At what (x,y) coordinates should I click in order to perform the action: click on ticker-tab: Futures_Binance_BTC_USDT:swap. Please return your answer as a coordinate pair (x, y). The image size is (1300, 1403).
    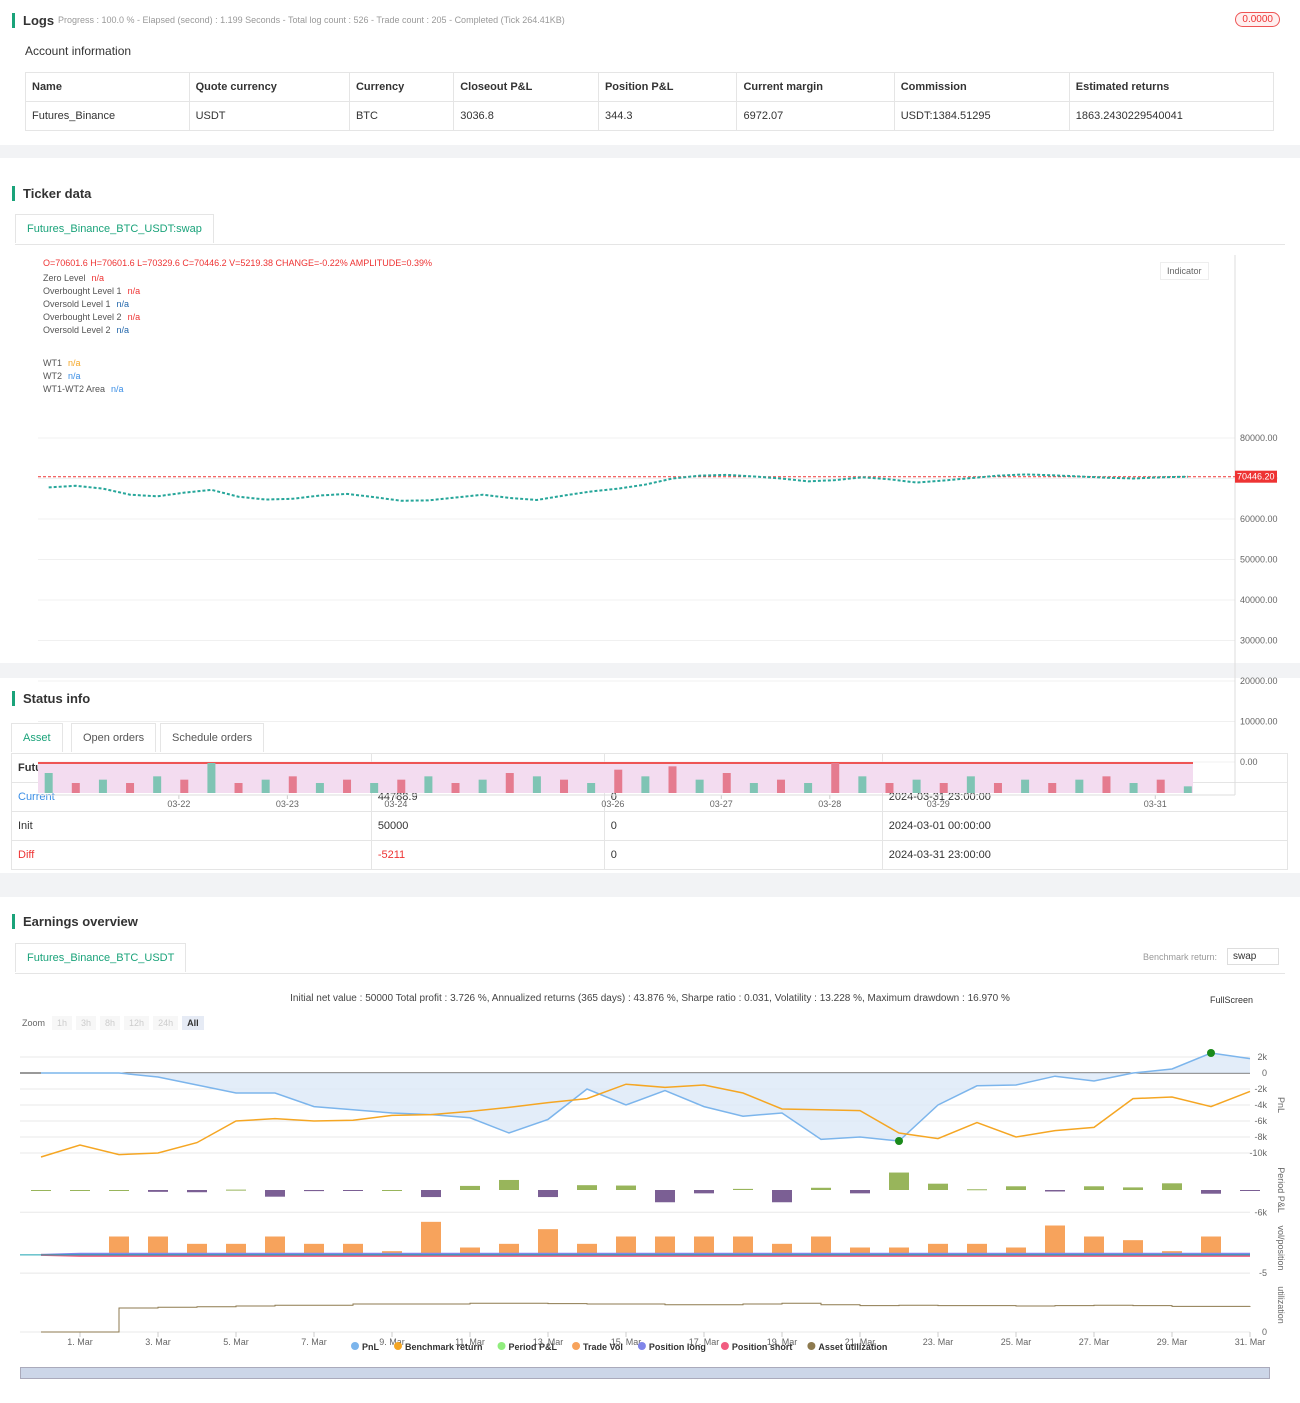
    Looking at the image, I should click on (114, 228).